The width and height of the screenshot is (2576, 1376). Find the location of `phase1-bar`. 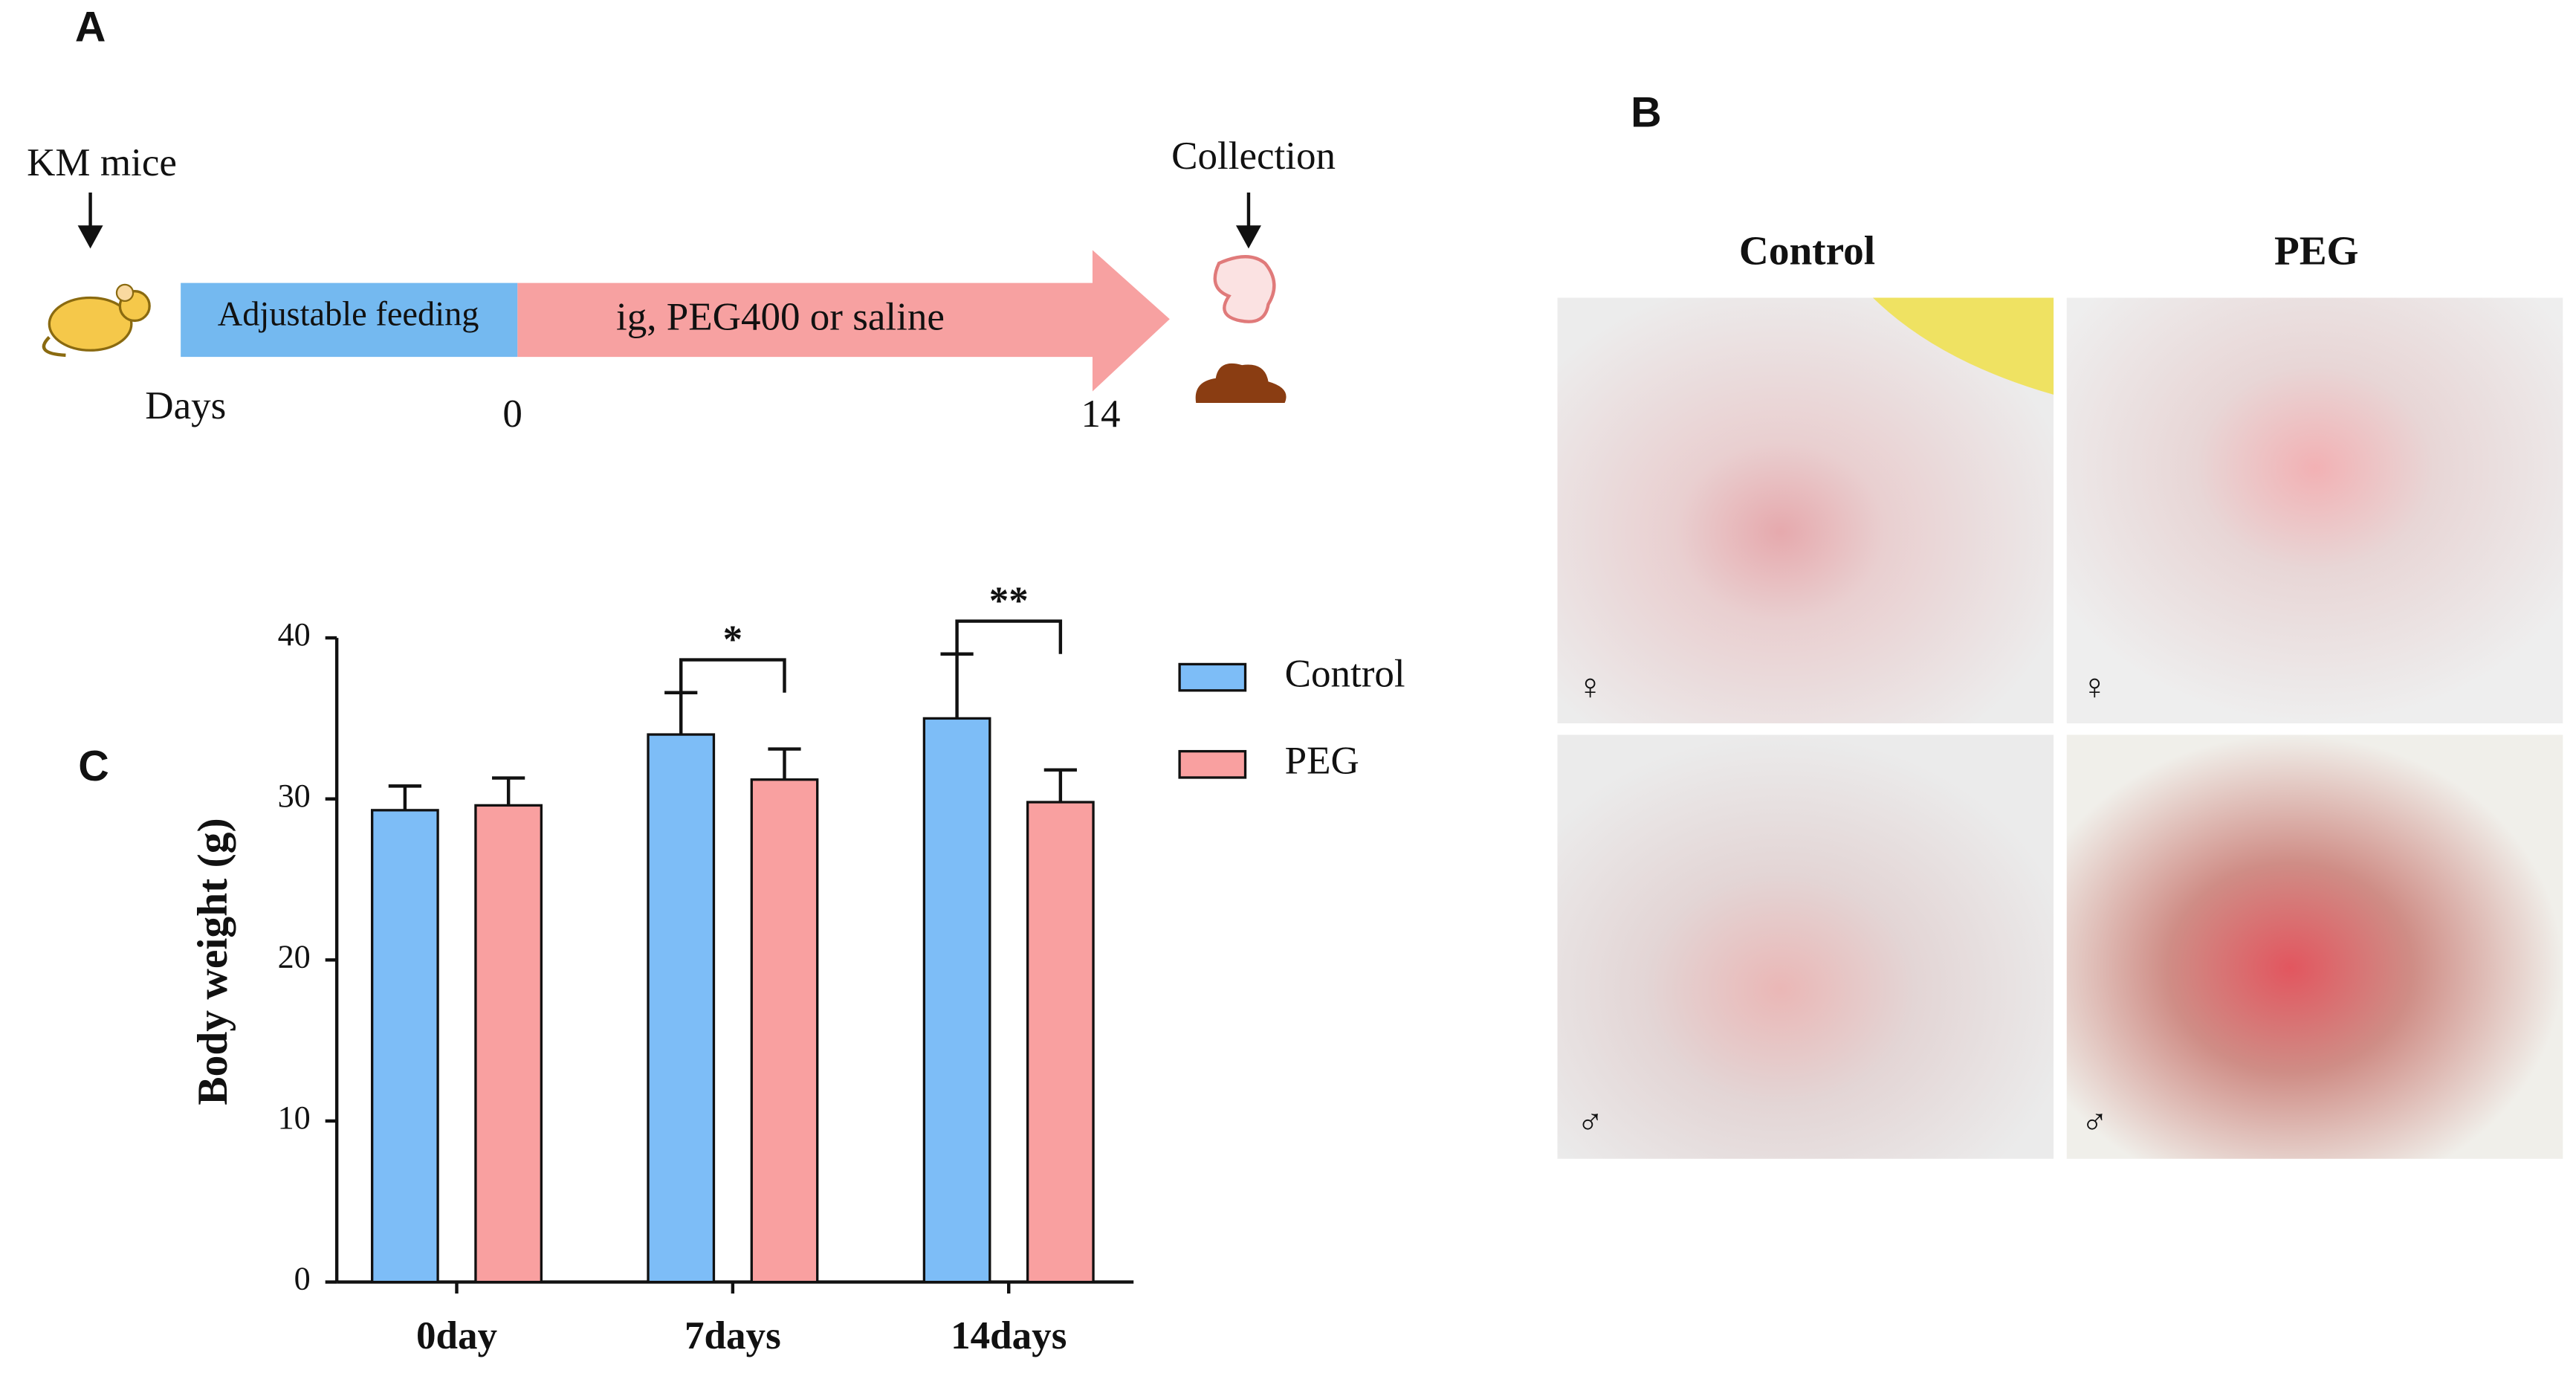

phase1-bar is located at coordinates (350, 320).